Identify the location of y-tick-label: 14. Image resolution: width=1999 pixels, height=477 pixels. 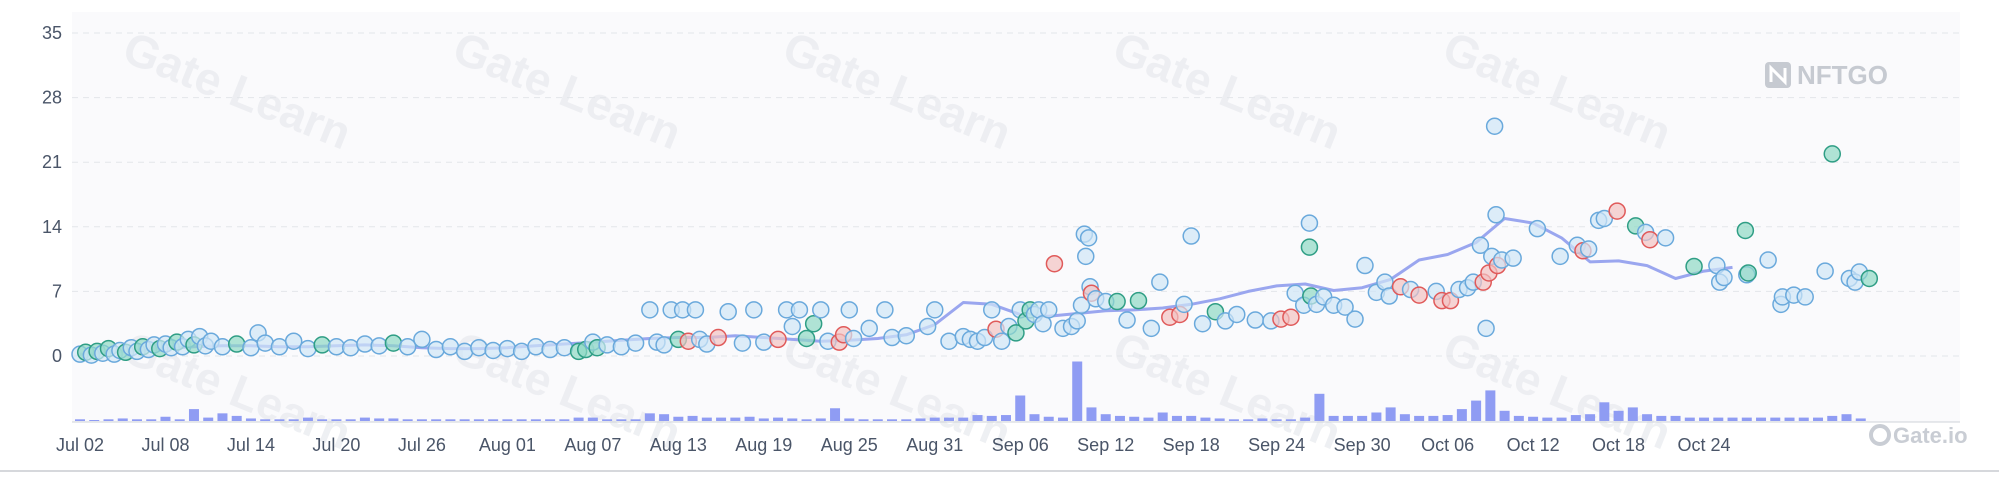
(52, 227).